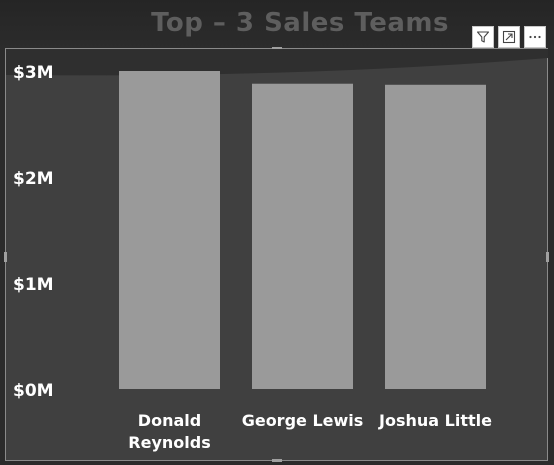 This screenshot has width=554, height=465. I want to click on visual-header-toolbar, so click(509, 37).